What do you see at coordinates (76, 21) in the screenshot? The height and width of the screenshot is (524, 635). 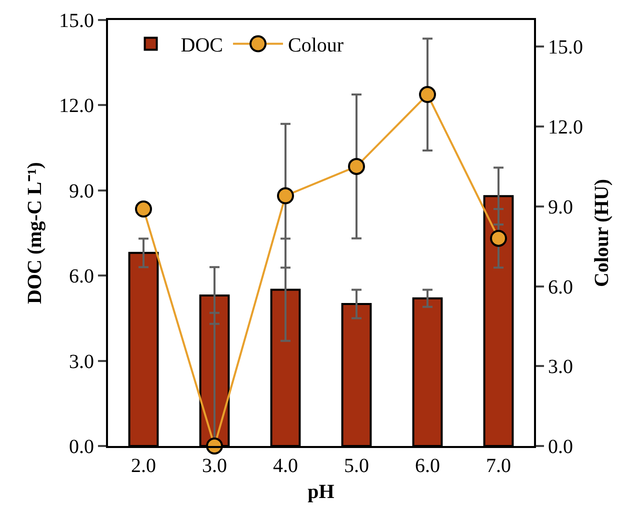 I see `y-tick-label: 15.0` at bounding box center [76, 21].